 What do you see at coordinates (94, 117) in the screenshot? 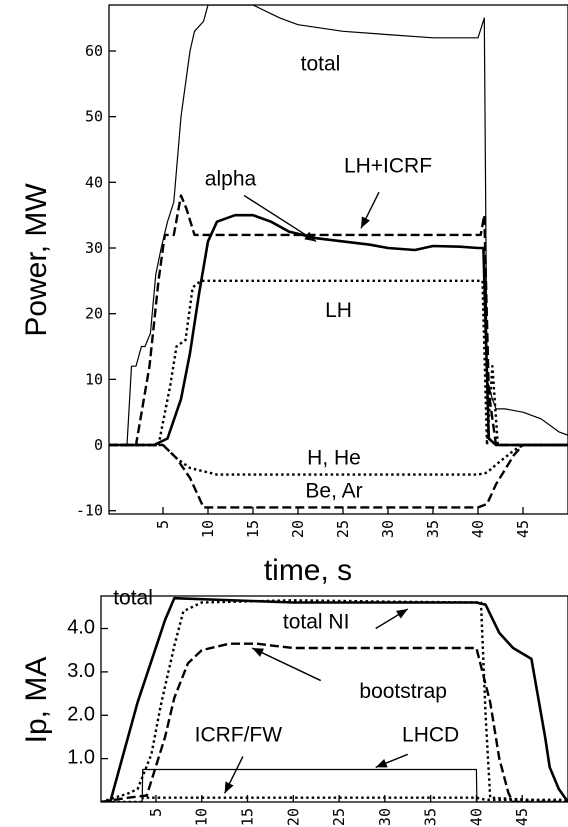
I see `power-y-tick-label: 50` at bounding box center [94, 117].